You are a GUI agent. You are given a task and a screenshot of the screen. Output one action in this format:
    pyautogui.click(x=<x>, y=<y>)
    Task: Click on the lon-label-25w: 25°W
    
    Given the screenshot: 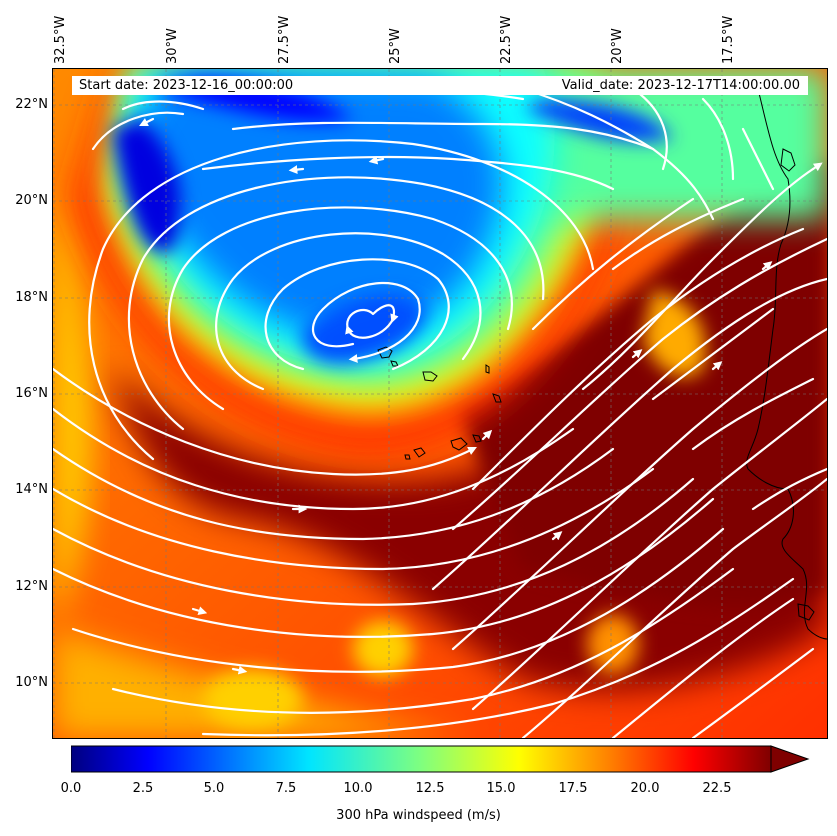 What is the action you would take?
    pyautogui.click(x=395, y=46)
    